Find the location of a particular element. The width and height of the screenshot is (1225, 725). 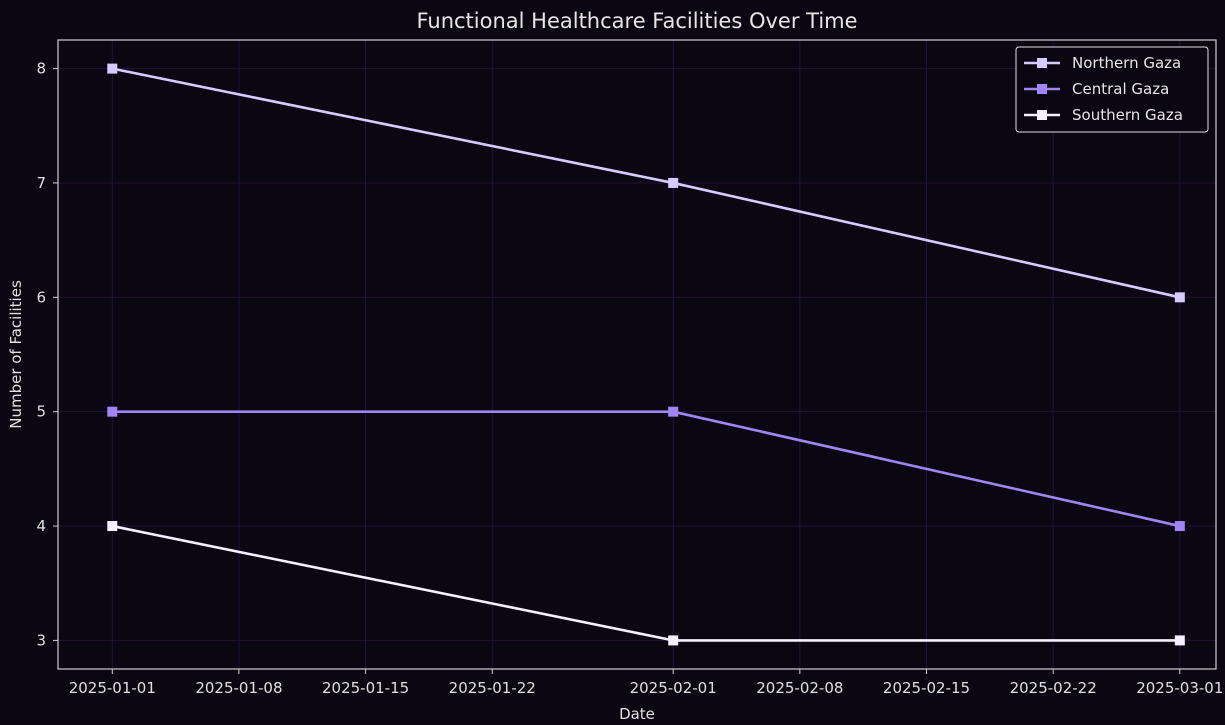

x-tick-label: 2025-02-01 is located at coordinates (673, 688).